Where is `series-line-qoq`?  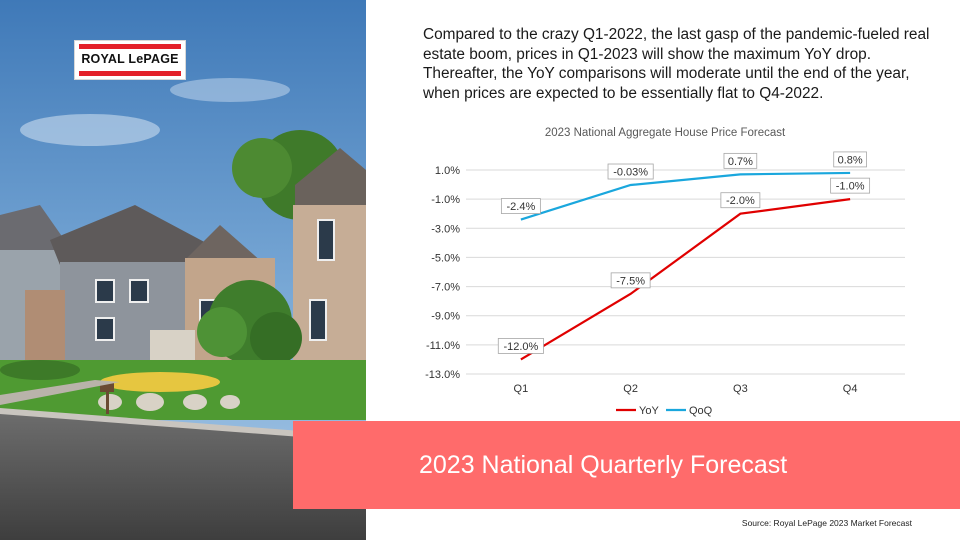 series-line-qoq is located at coordinates (685, 196).